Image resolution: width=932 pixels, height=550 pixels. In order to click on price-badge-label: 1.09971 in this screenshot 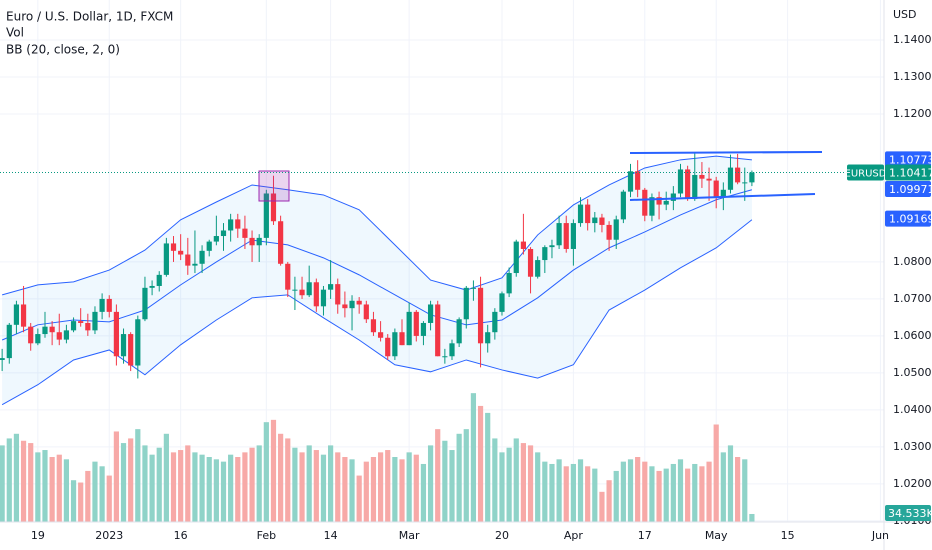, I will do `click(910, 189)`.